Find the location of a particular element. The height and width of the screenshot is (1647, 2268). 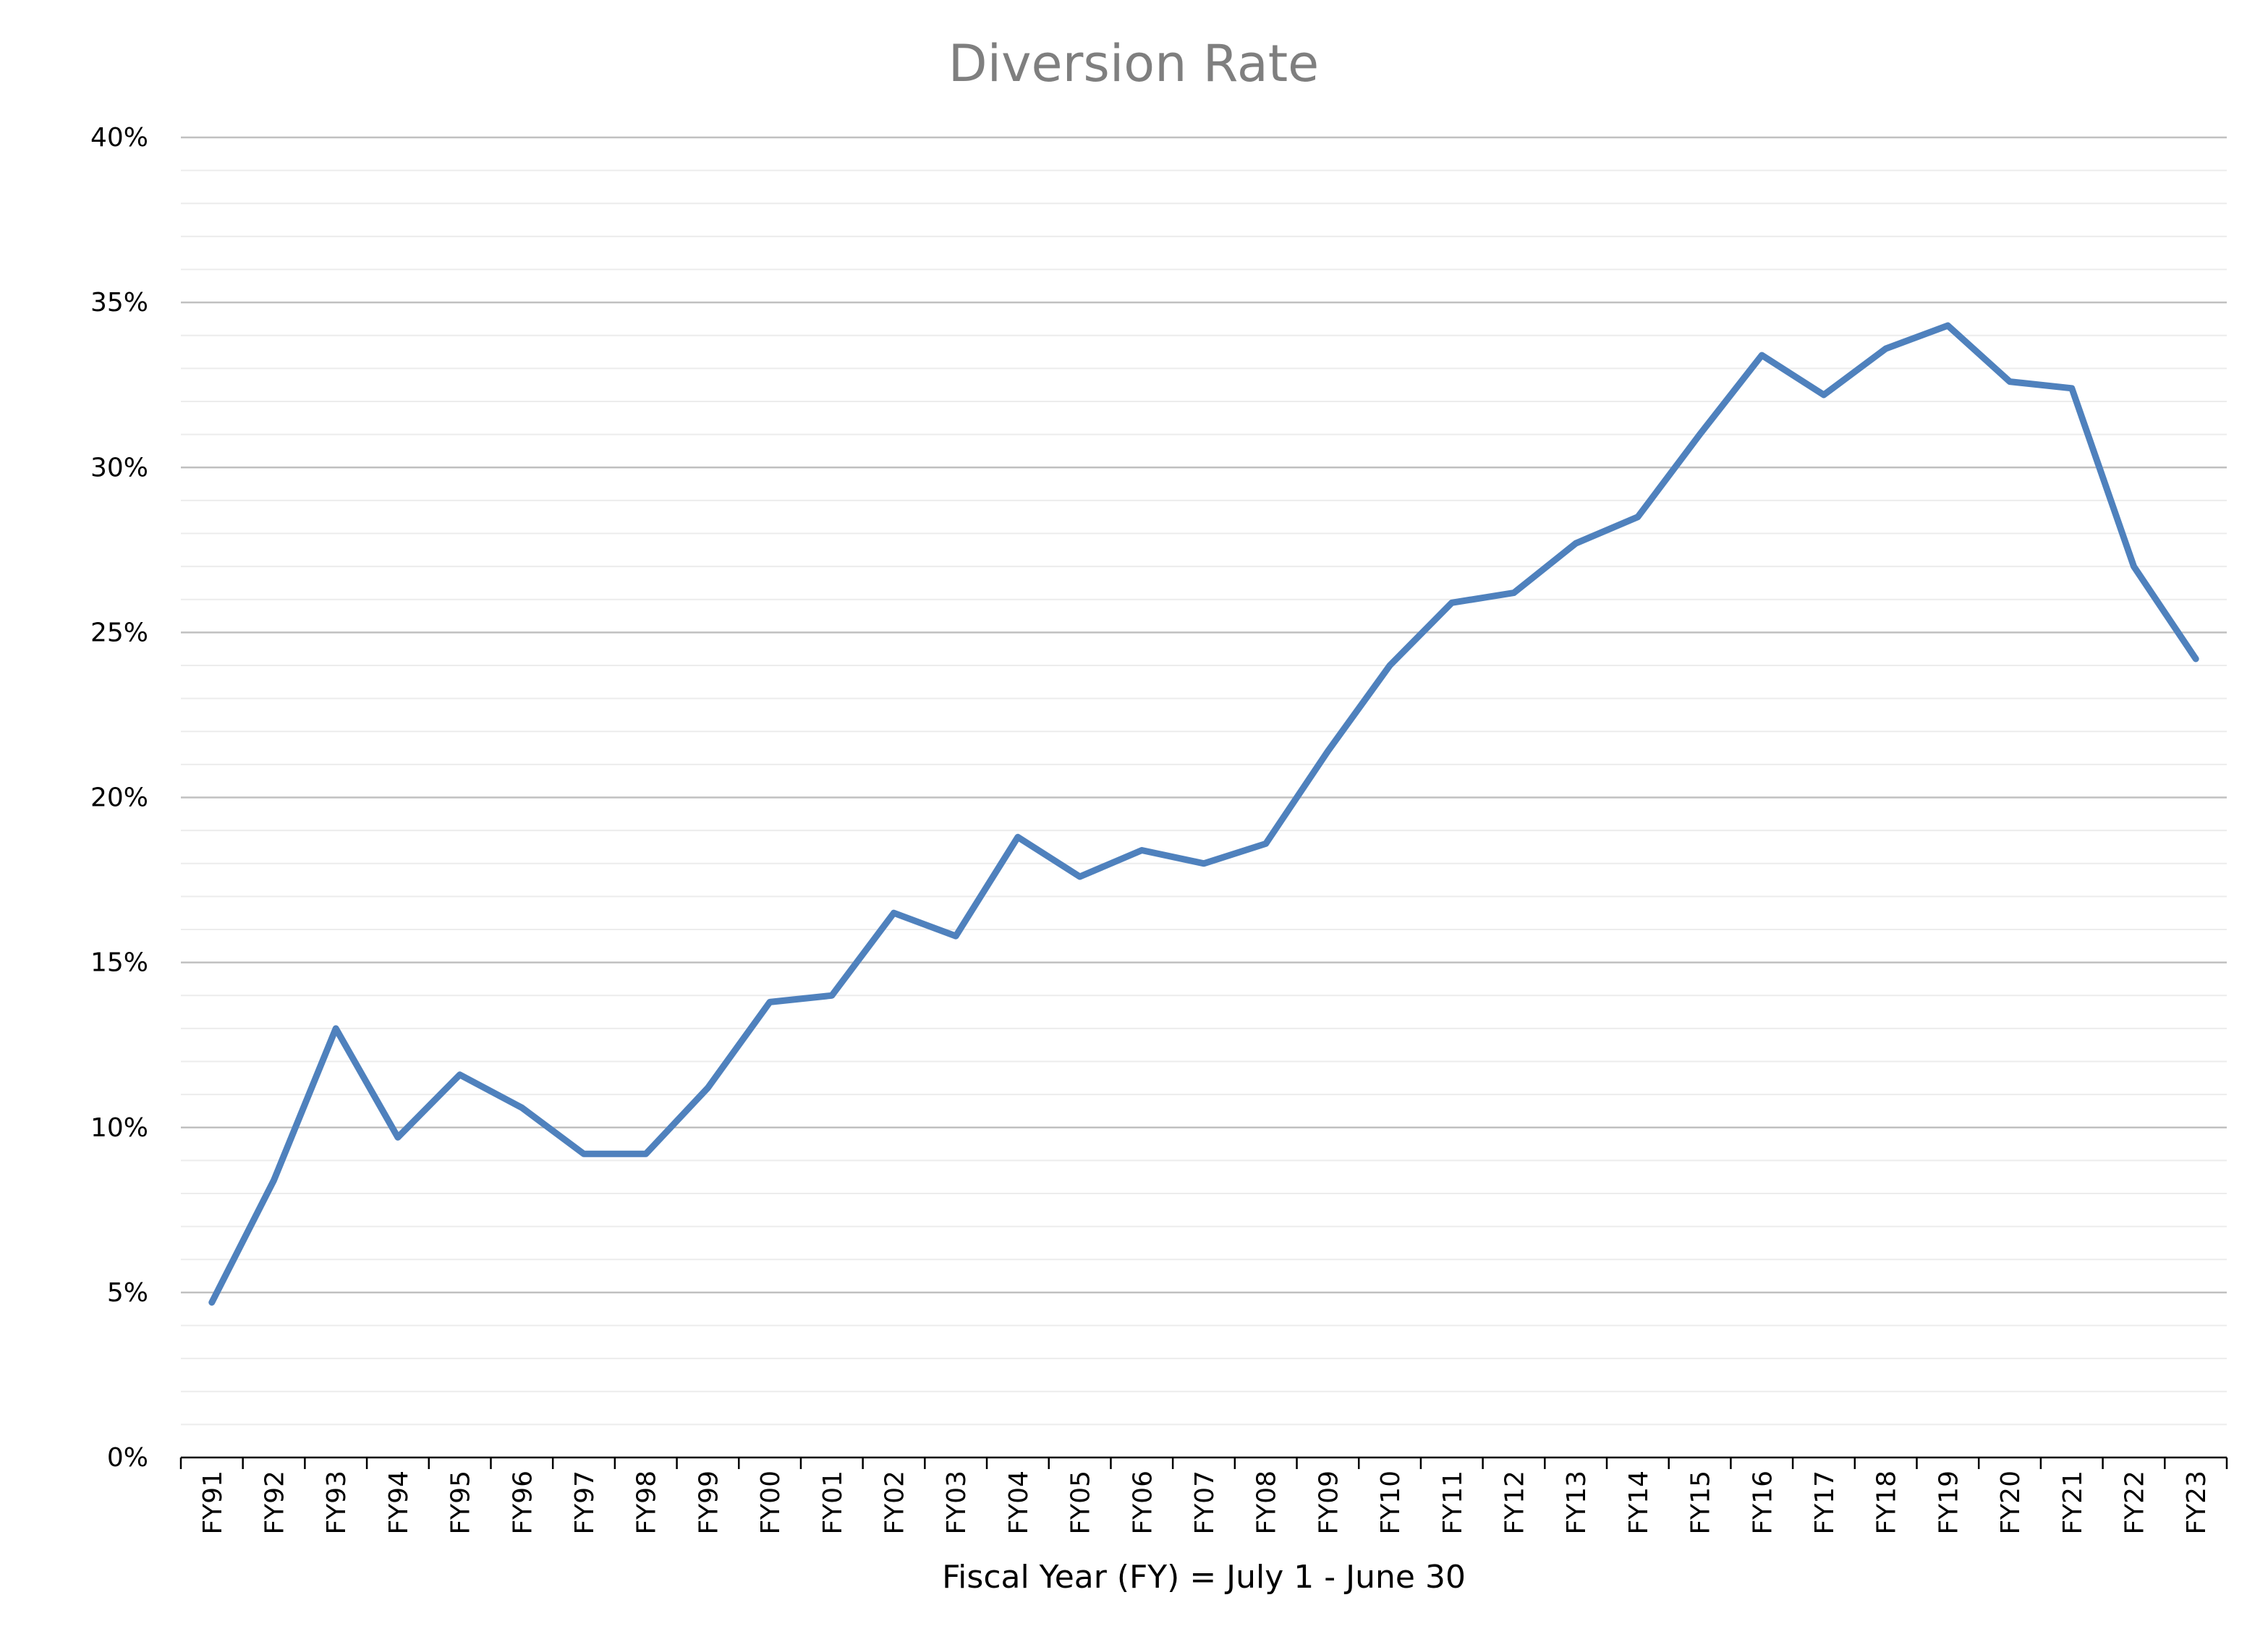

x-tick-label: FY17 is located at coordinates (1825, 1503).